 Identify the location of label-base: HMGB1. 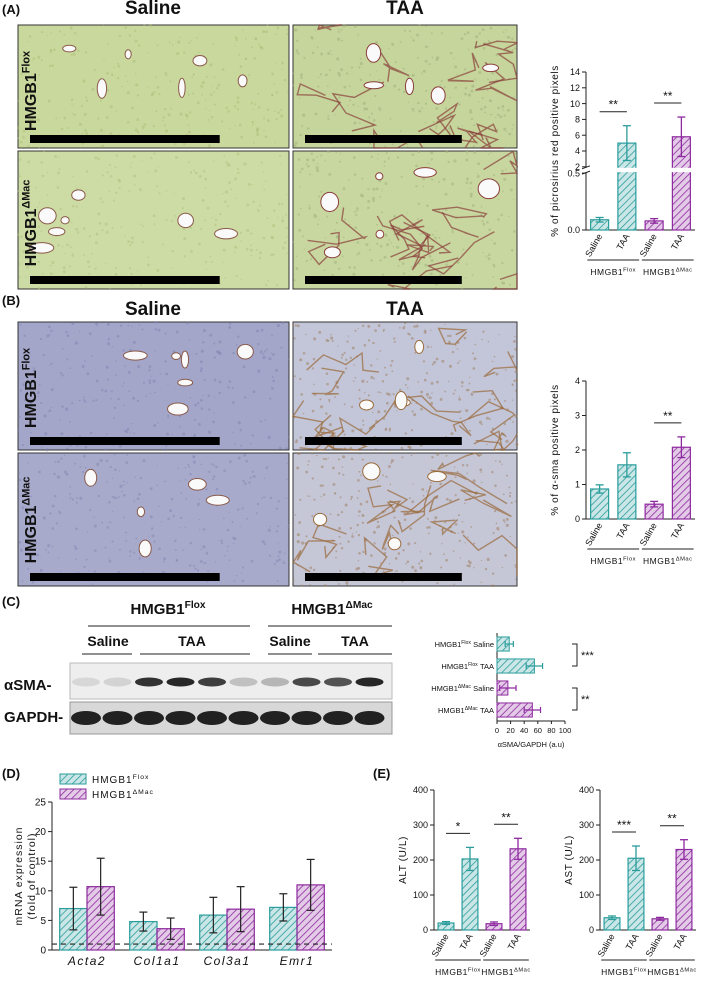
(451, 710).